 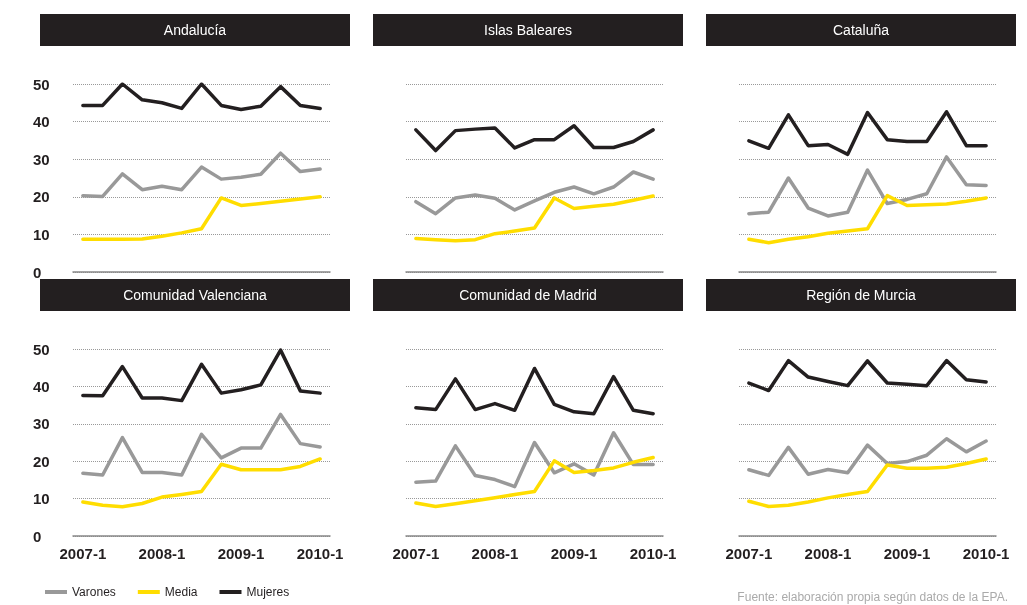 What do you see at coordinates (195, 295) in the screenshot?
I see `chart-title: Comunidad Valenciana` at bounding box center [195, 295].